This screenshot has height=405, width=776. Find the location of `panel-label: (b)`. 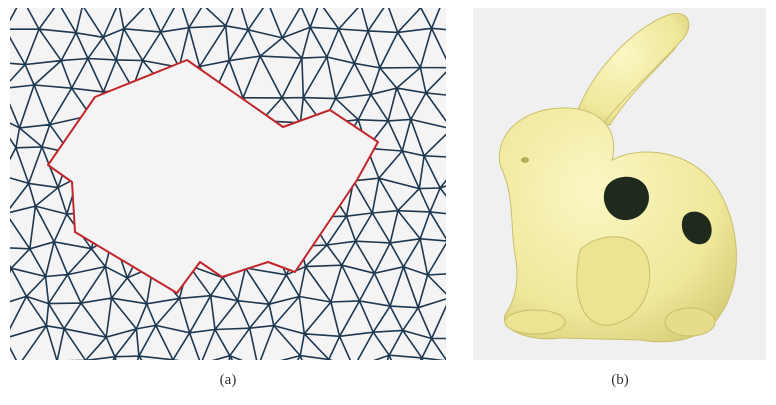

panel-label: (b) is located at coordinates (620, 380).